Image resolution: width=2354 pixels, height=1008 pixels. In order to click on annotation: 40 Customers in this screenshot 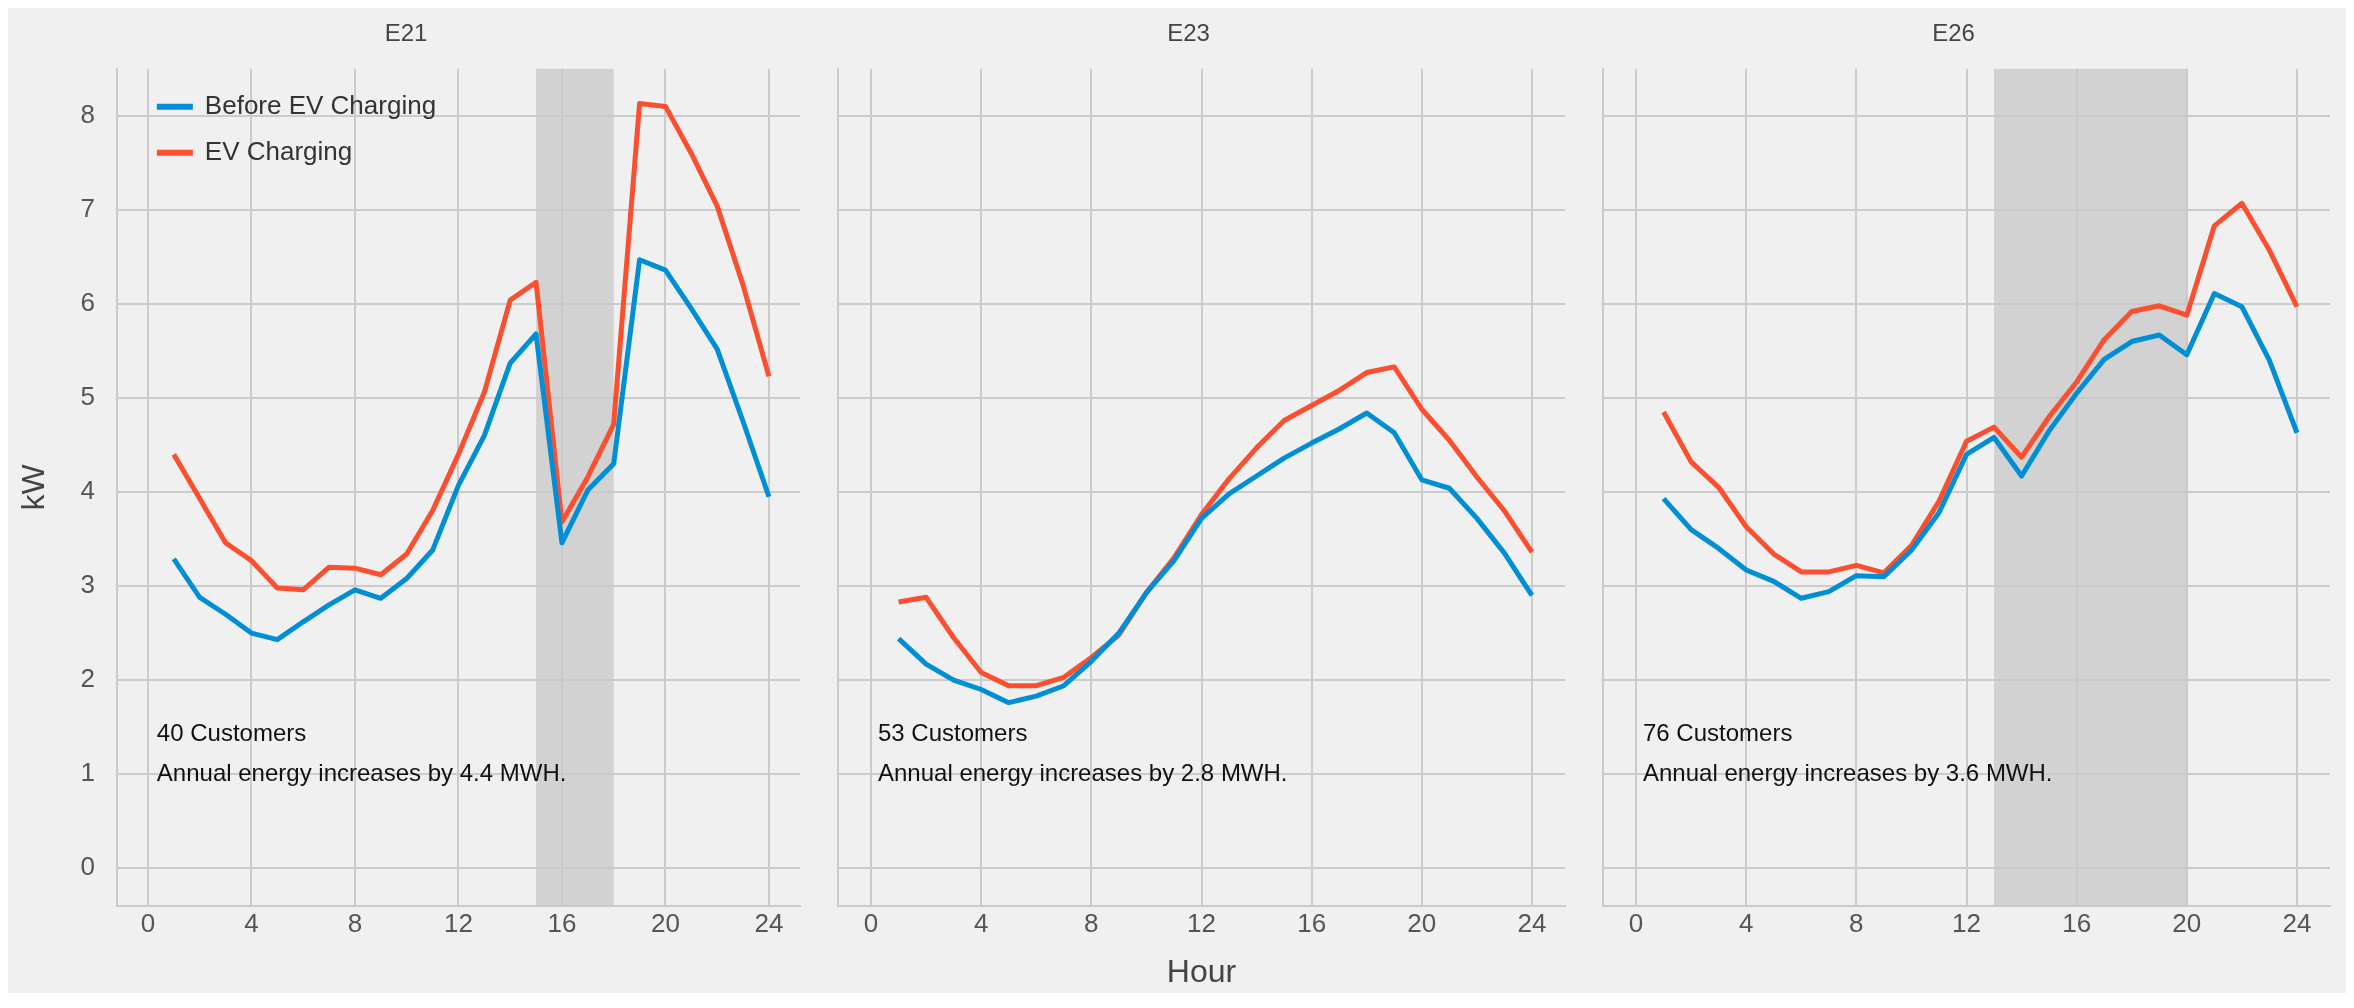, I will do `click(231, 733)`.